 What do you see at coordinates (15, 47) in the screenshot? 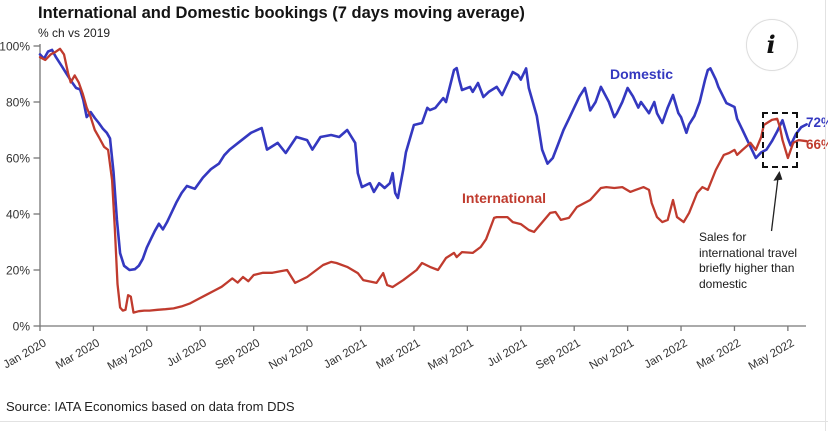
I see `y-tick-label: 100%` at bounding box center [15, 47].